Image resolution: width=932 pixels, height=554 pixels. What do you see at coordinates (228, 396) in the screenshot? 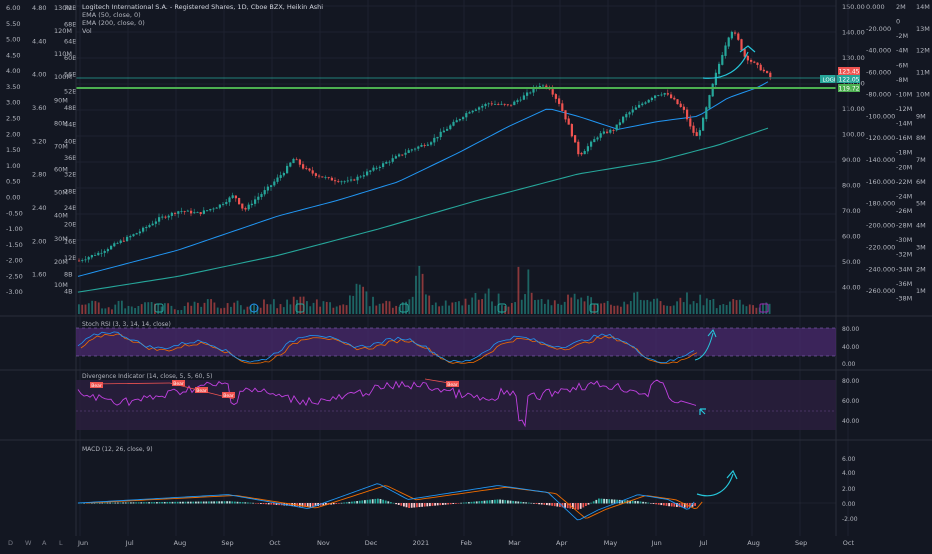
I see `svg-text: Bear` at bounding box center [228, 396].